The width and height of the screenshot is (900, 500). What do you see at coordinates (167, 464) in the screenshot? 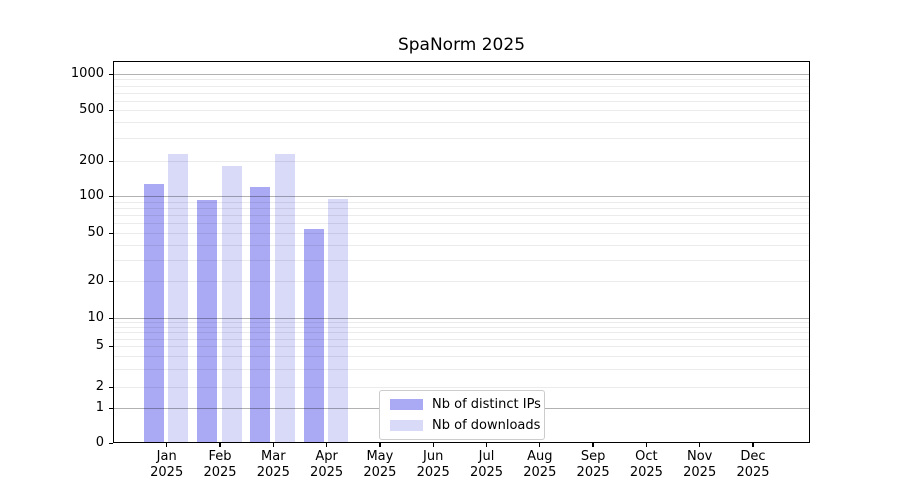
I see `x-tick-label: Jan 2025` at bounding box center [167, 464].